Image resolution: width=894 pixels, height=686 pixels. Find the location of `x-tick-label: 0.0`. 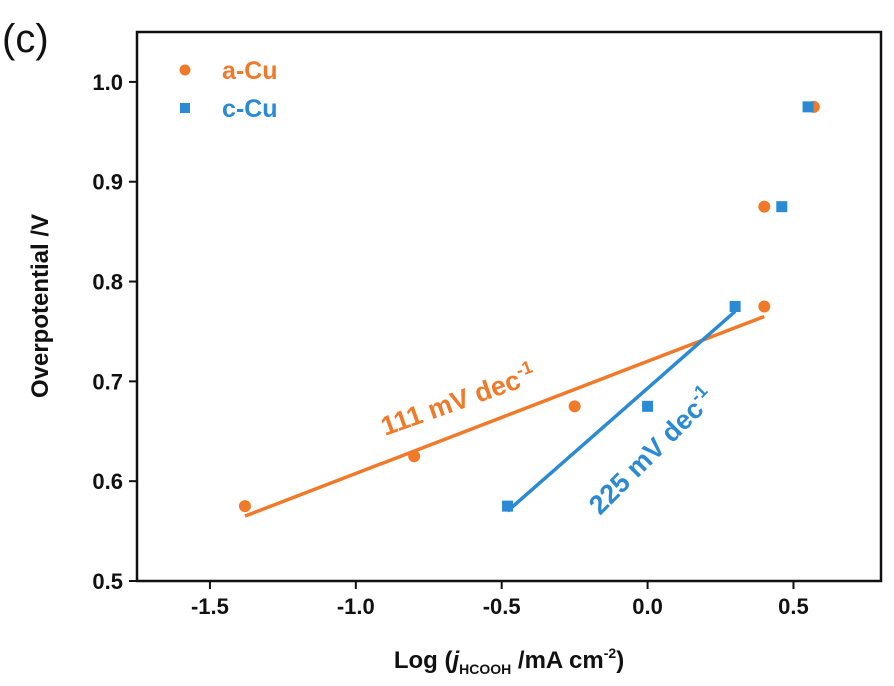

x-tick-label: 0.0 is located at coordinates (647, 606).